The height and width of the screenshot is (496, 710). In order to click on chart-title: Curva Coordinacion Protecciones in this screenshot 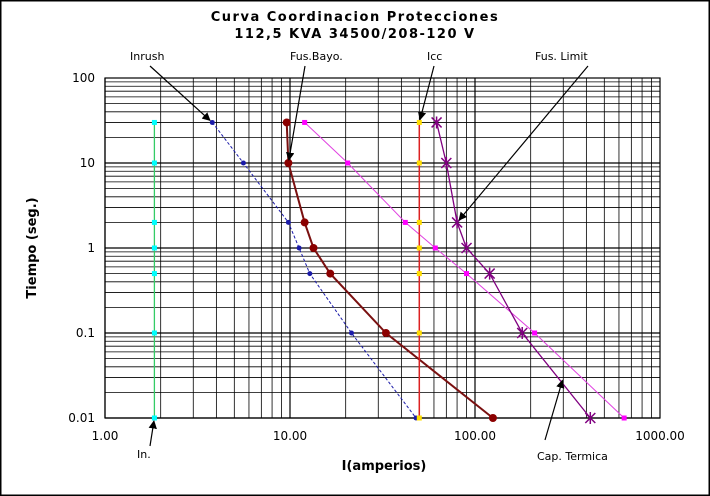, I will do `click(355, 17)`.